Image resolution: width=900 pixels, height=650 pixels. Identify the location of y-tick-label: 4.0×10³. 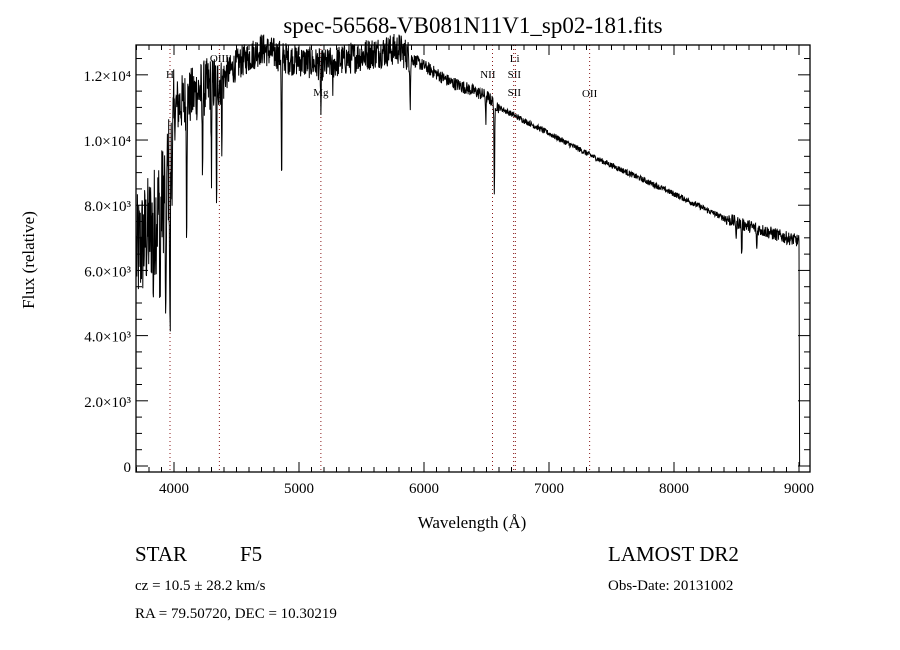
(107, 338).